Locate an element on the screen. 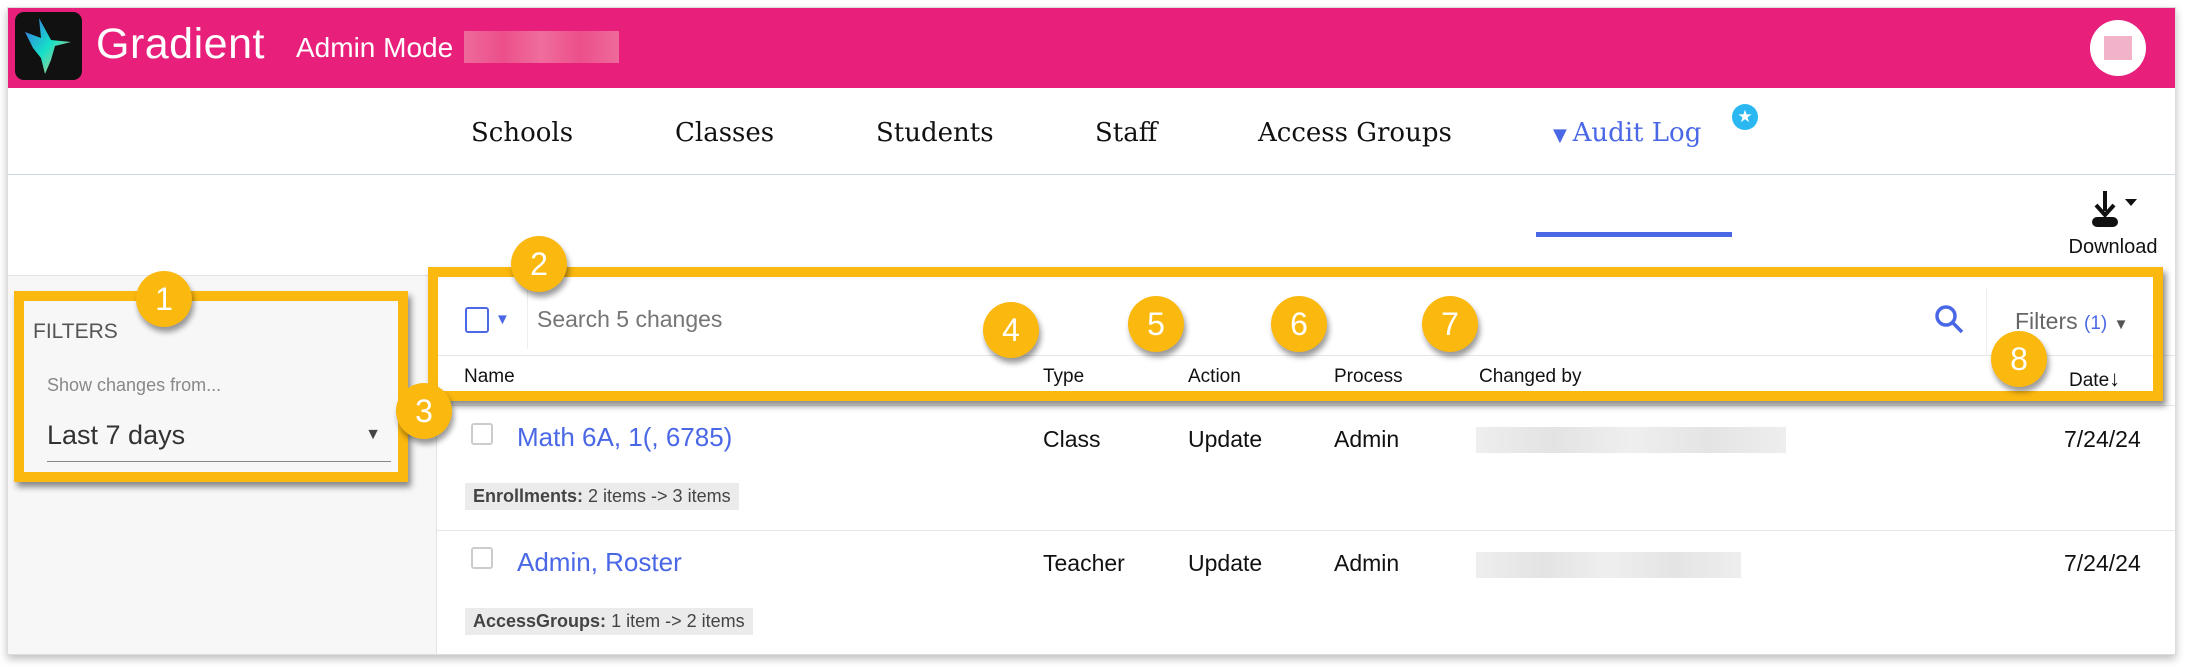  active-tab-indicator is located at coordinates (1634, 234).